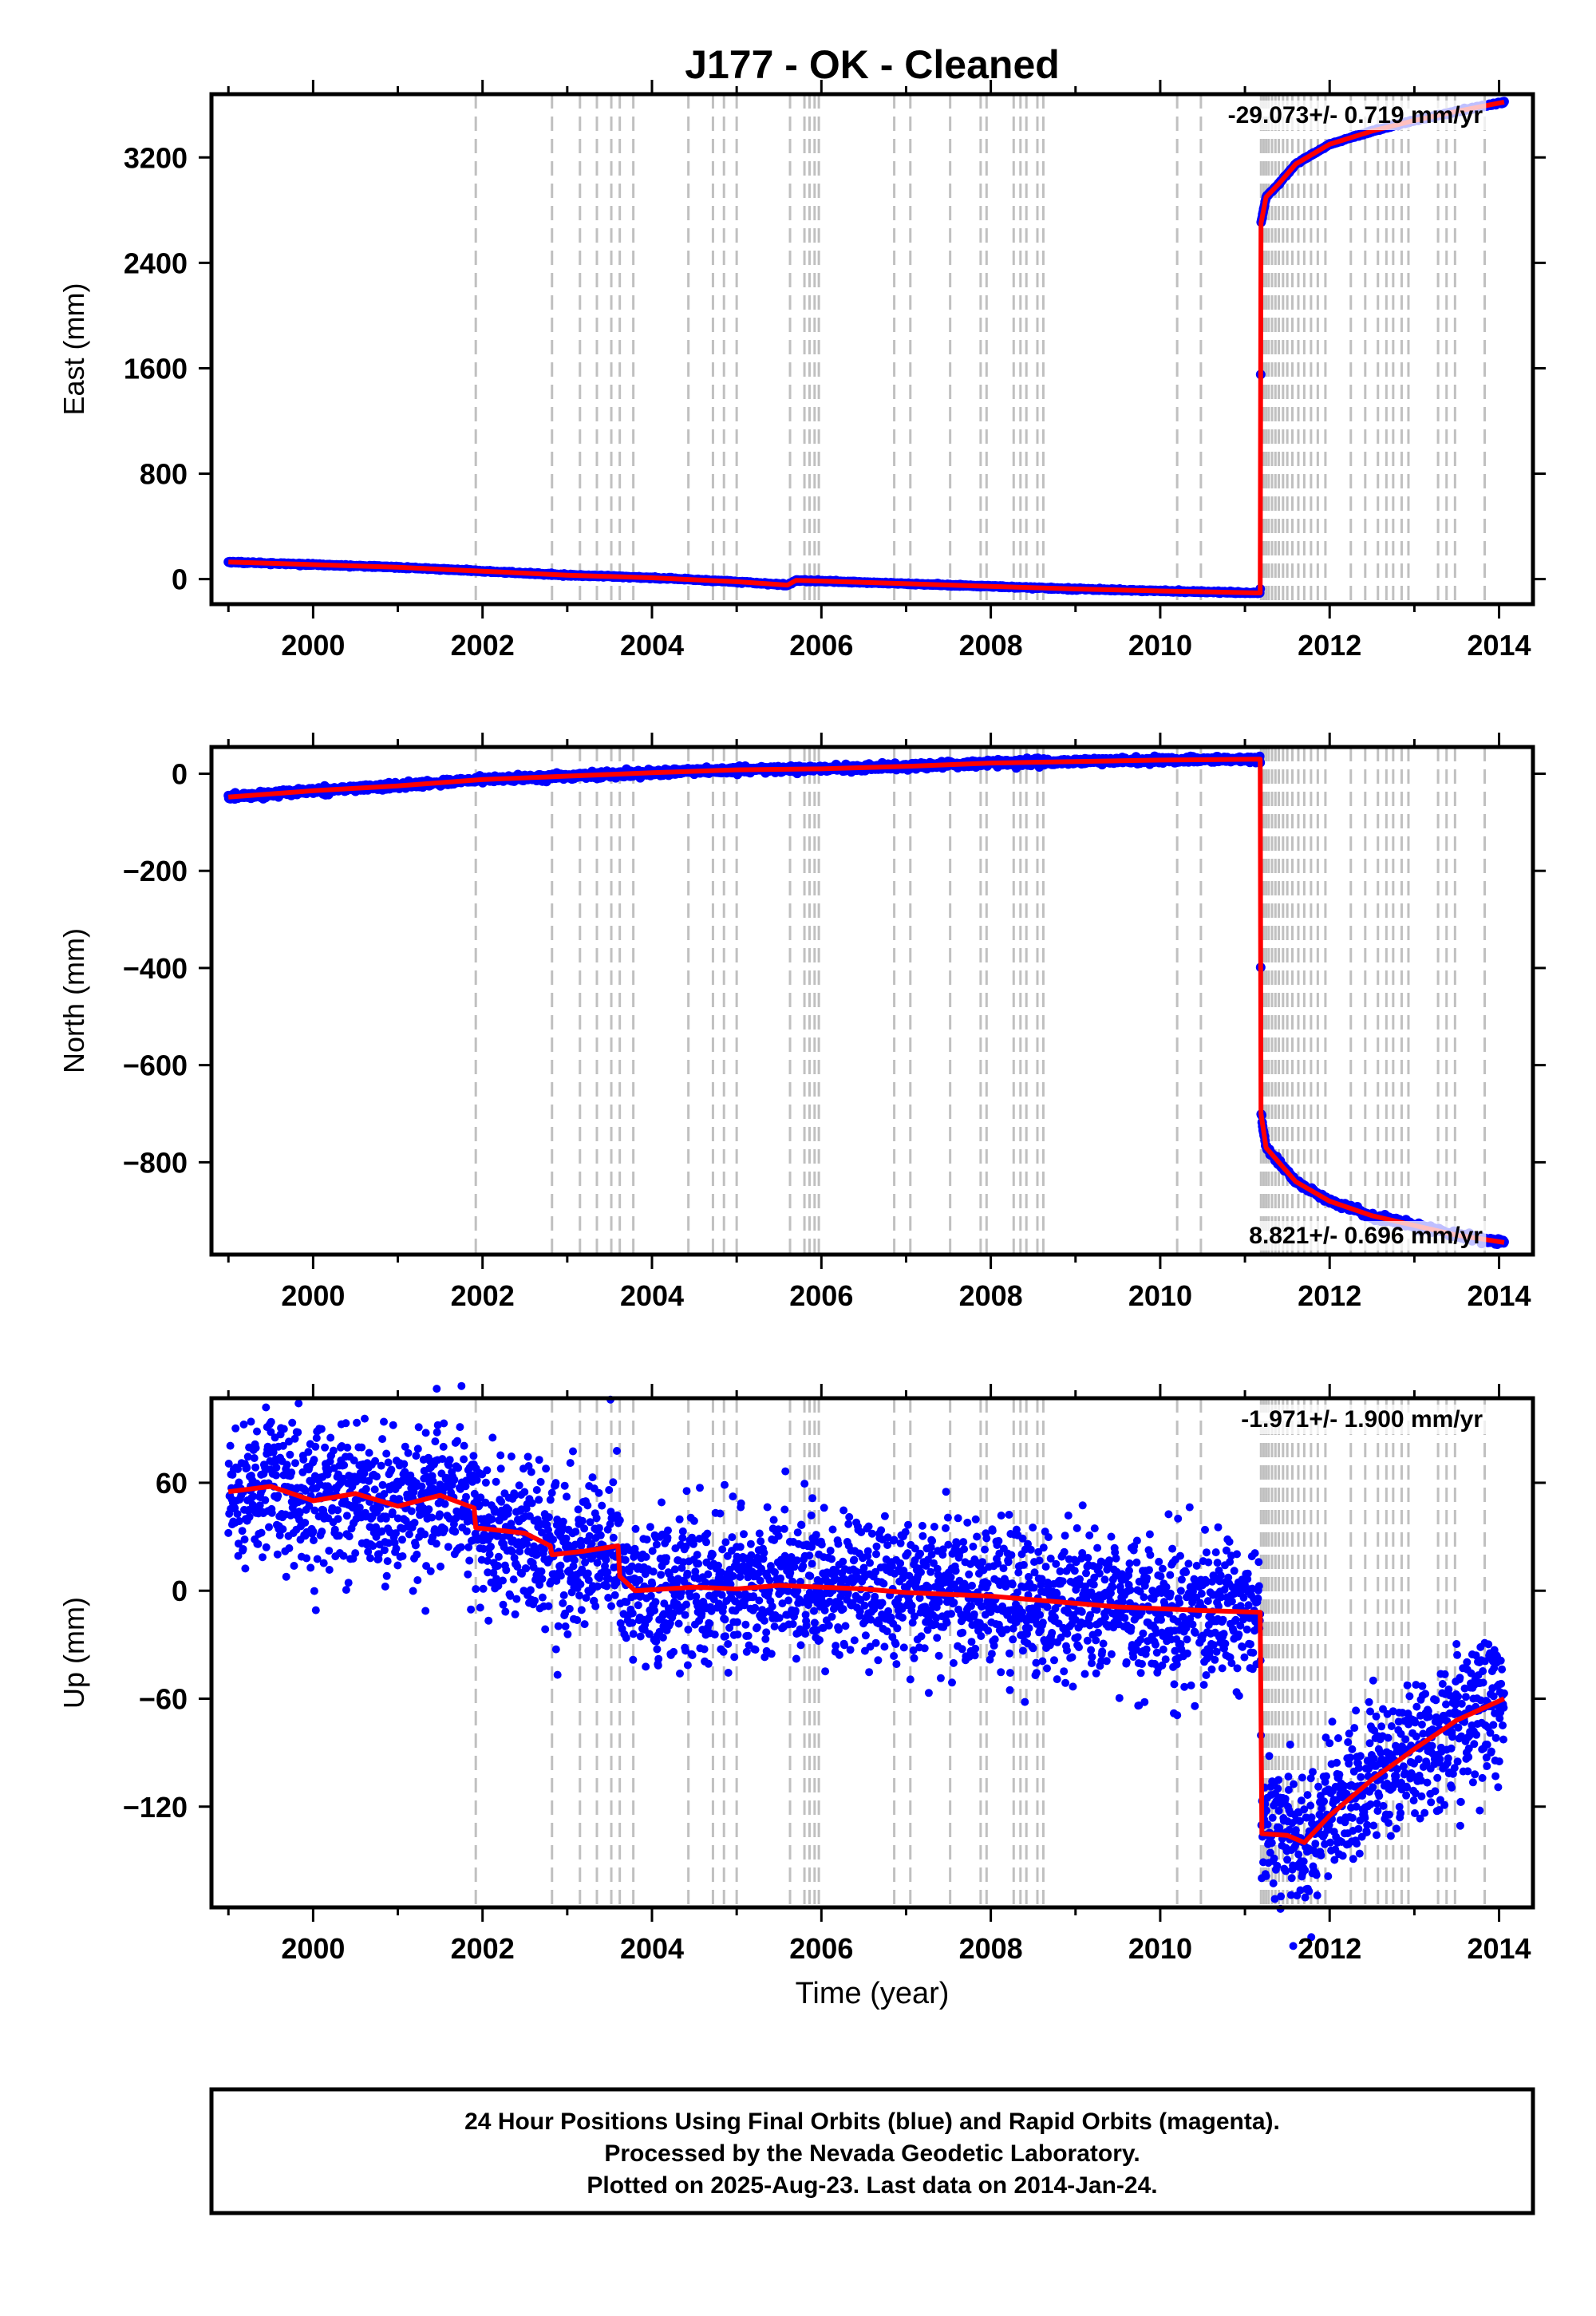  Describe the element at coordinates (156, 368) in the screenshot. I see `y-tick-label: 1600` at that location.